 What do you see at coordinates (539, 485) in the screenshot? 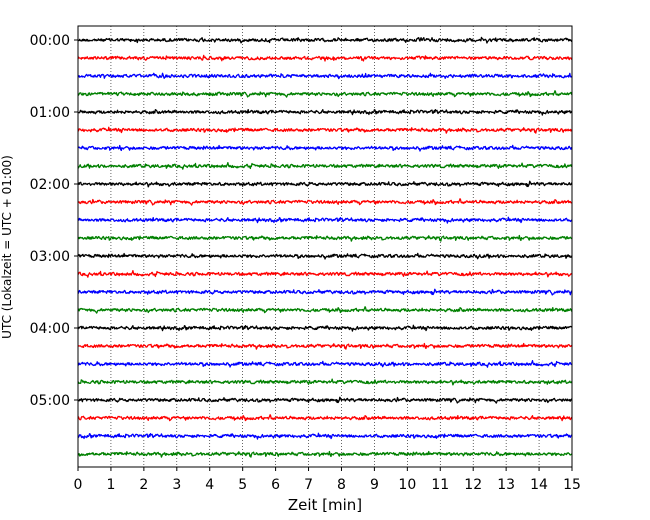
I see `x-tick-label: 14` at bounding box center [539, 485].